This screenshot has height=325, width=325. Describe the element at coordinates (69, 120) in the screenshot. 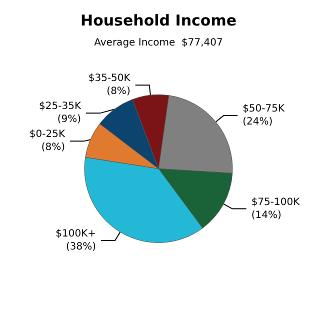

I see `data-label: (9%)` at that location.